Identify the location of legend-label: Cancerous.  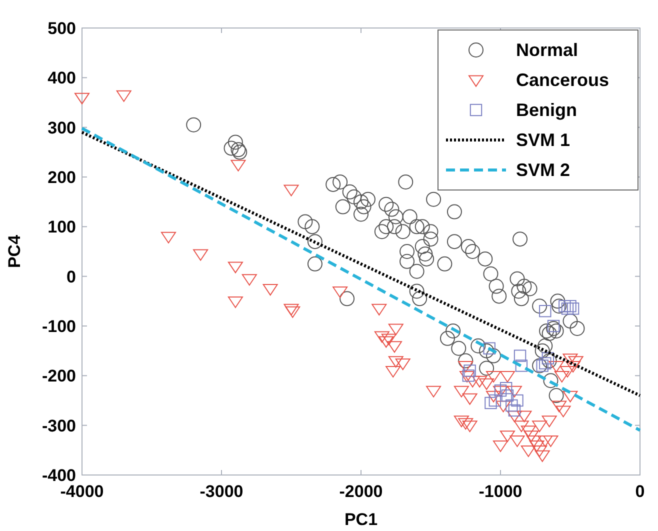
(563, 80).